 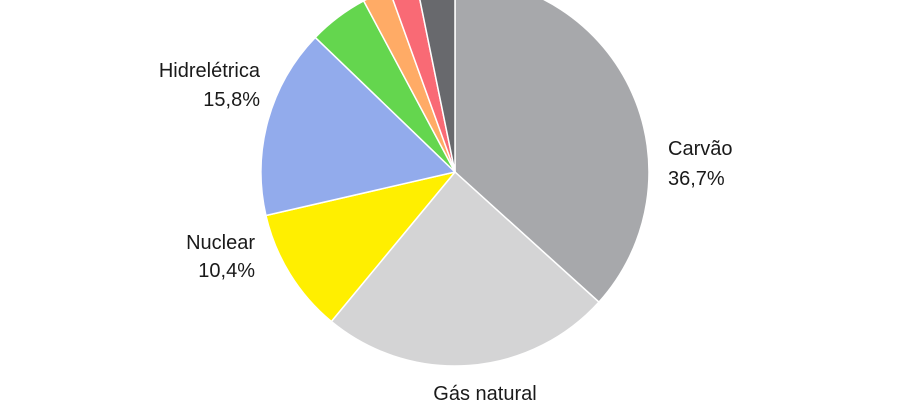 I want to click on pie-slice-gas-natural, so click(x=465, y=269).